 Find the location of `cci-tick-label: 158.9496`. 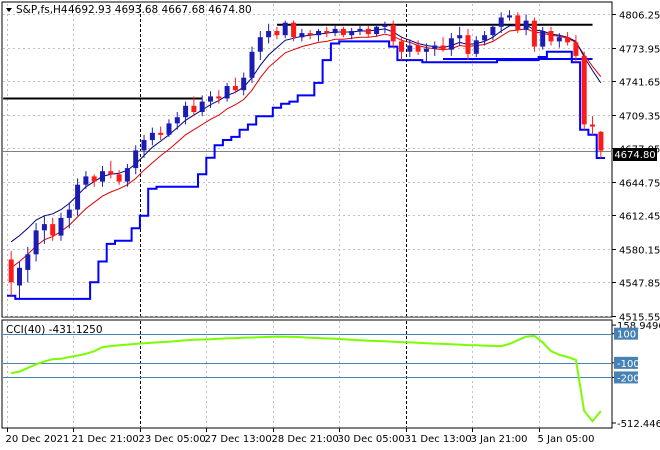

cci-tick-label: 158.9496 is located at coordinates (638, 326).